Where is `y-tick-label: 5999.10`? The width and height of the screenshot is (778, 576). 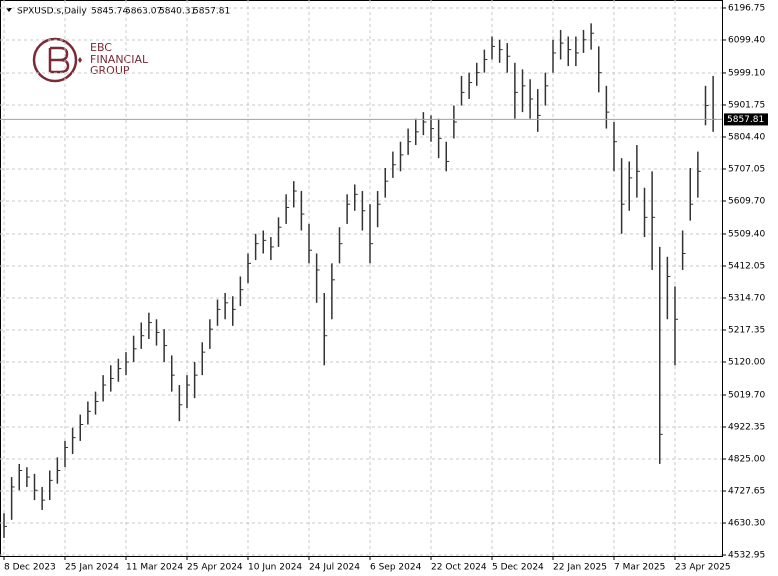 y-tick-label: 5999.10 is located at coordinates (746, 73).